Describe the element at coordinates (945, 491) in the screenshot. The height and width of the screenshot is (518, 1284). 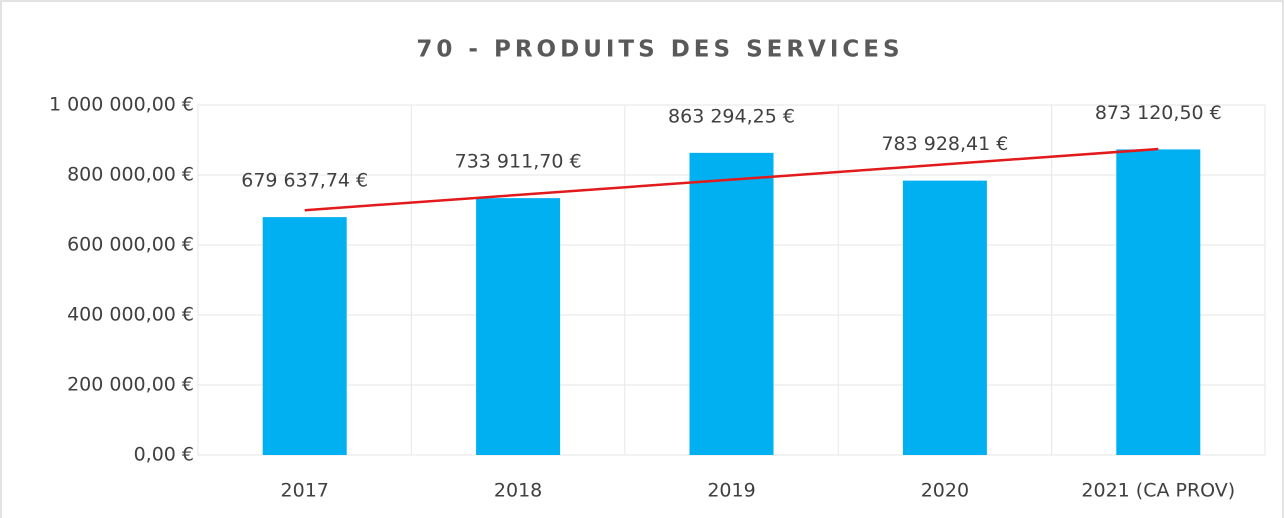
I see `x-tick-label: 2020` at that location.